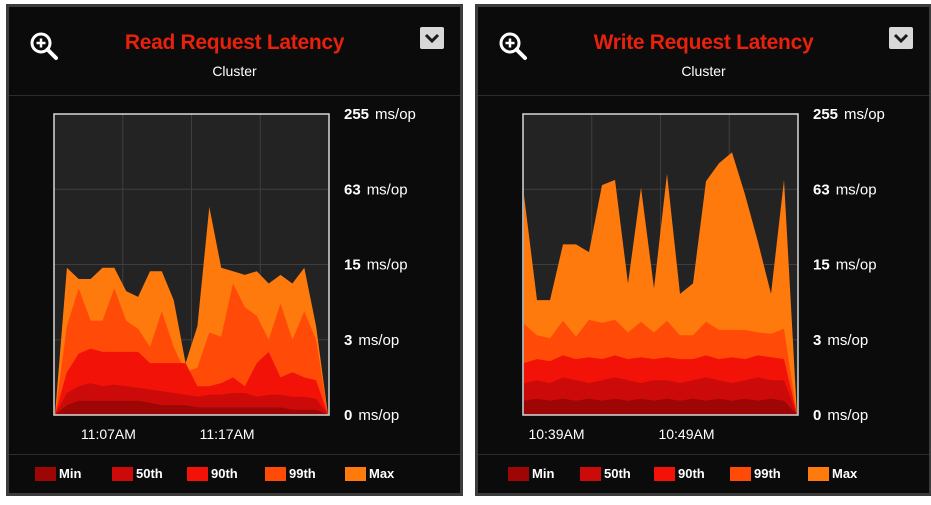 This screenshot has width=931, height=505. I want to click on x-tick-label: 10:39AM, so click(556, 434).